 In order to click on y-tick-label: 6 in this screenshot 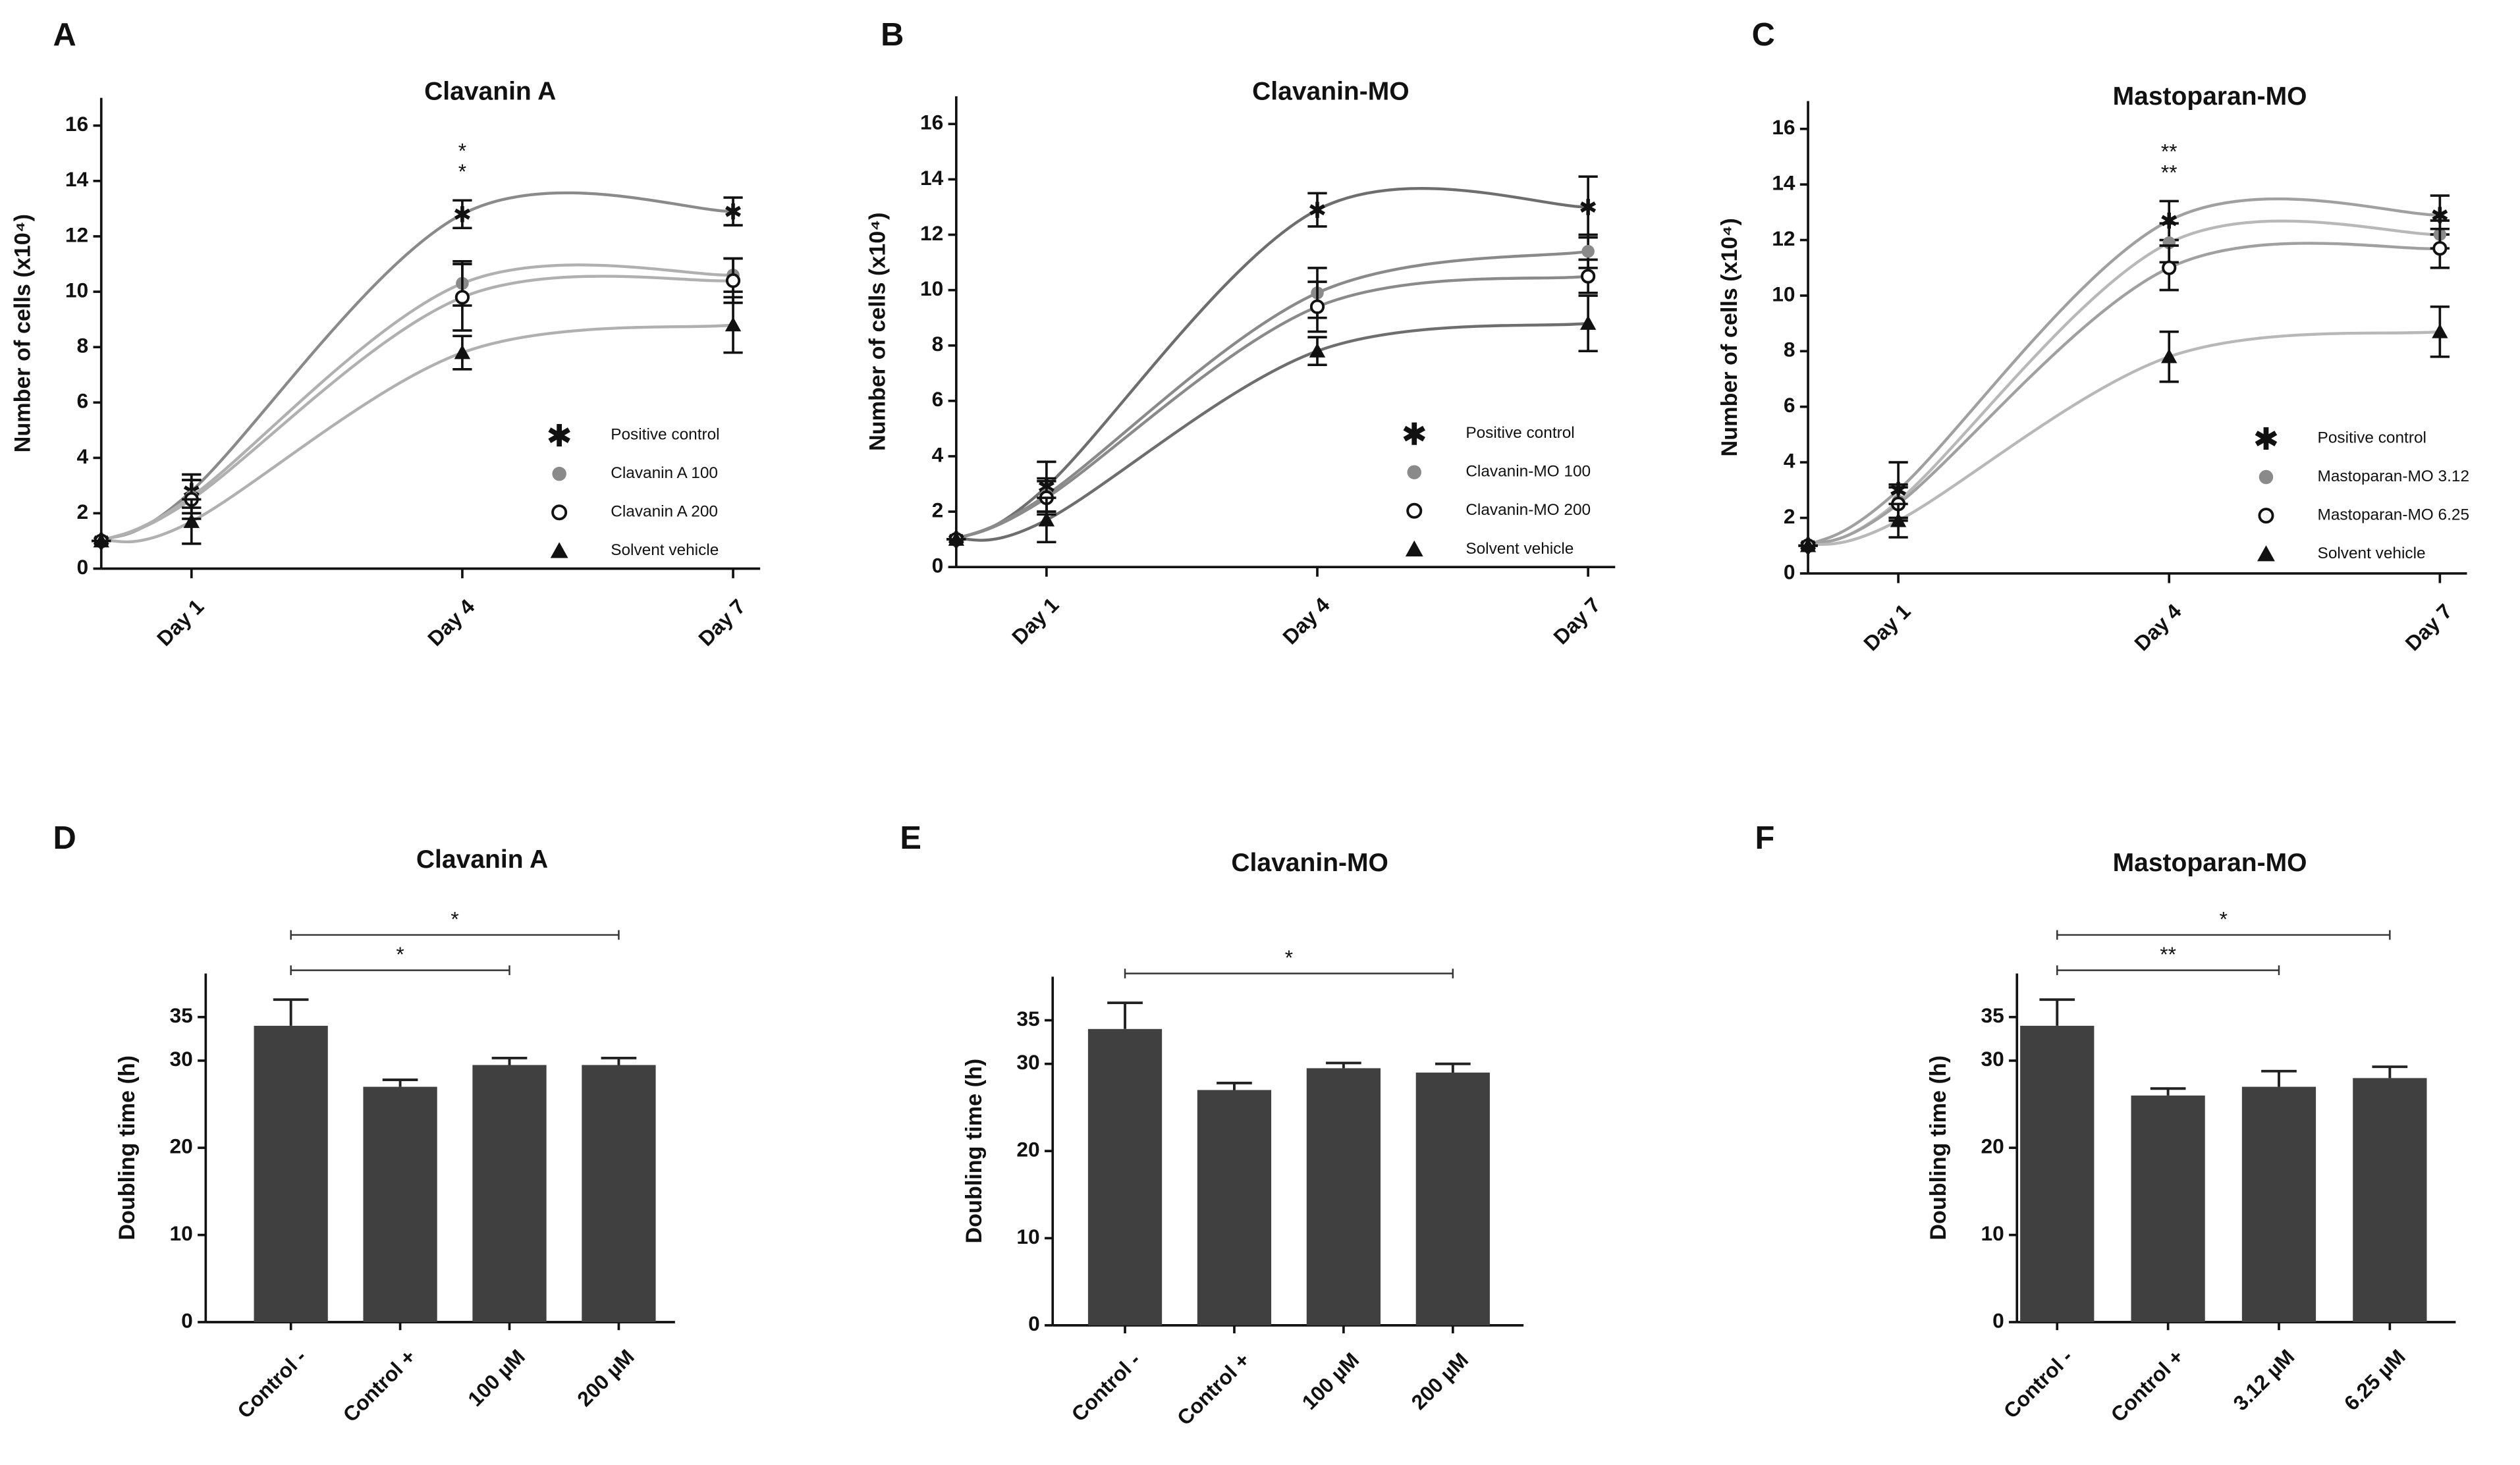, I will do `click(83, 401)`.